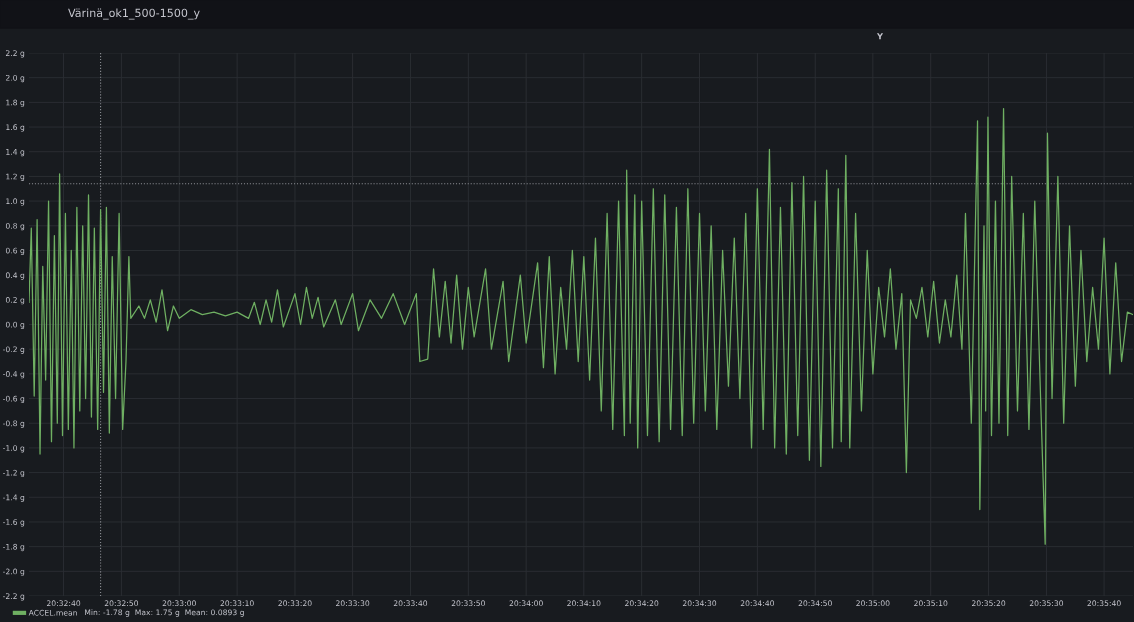 The height and width of the screenshot is (622, 1134). I want to click on text: Y, so click(880, 36).